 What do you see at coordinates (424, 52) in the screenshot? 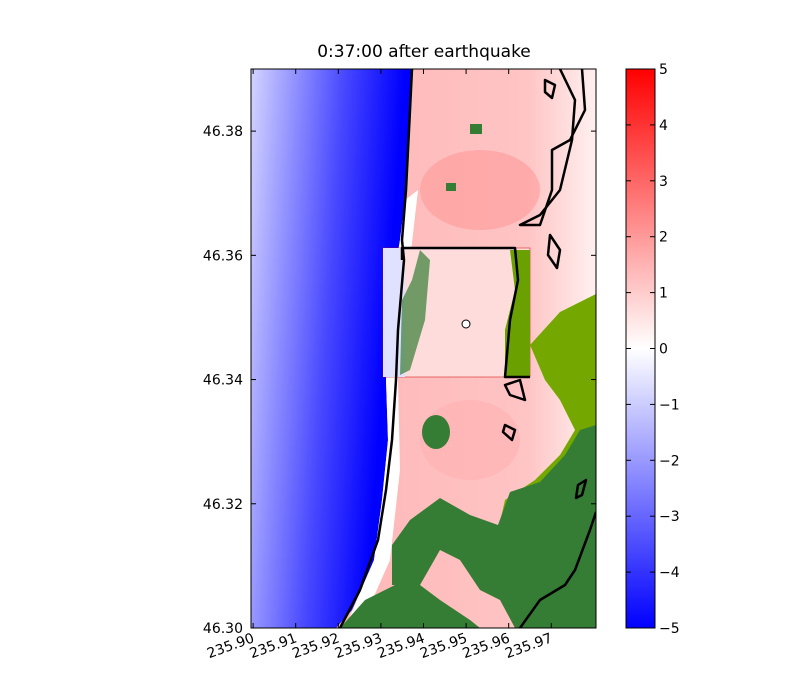
I see `plot-title: 0:37:00 after earthquake` at bounding box center [424, 52].